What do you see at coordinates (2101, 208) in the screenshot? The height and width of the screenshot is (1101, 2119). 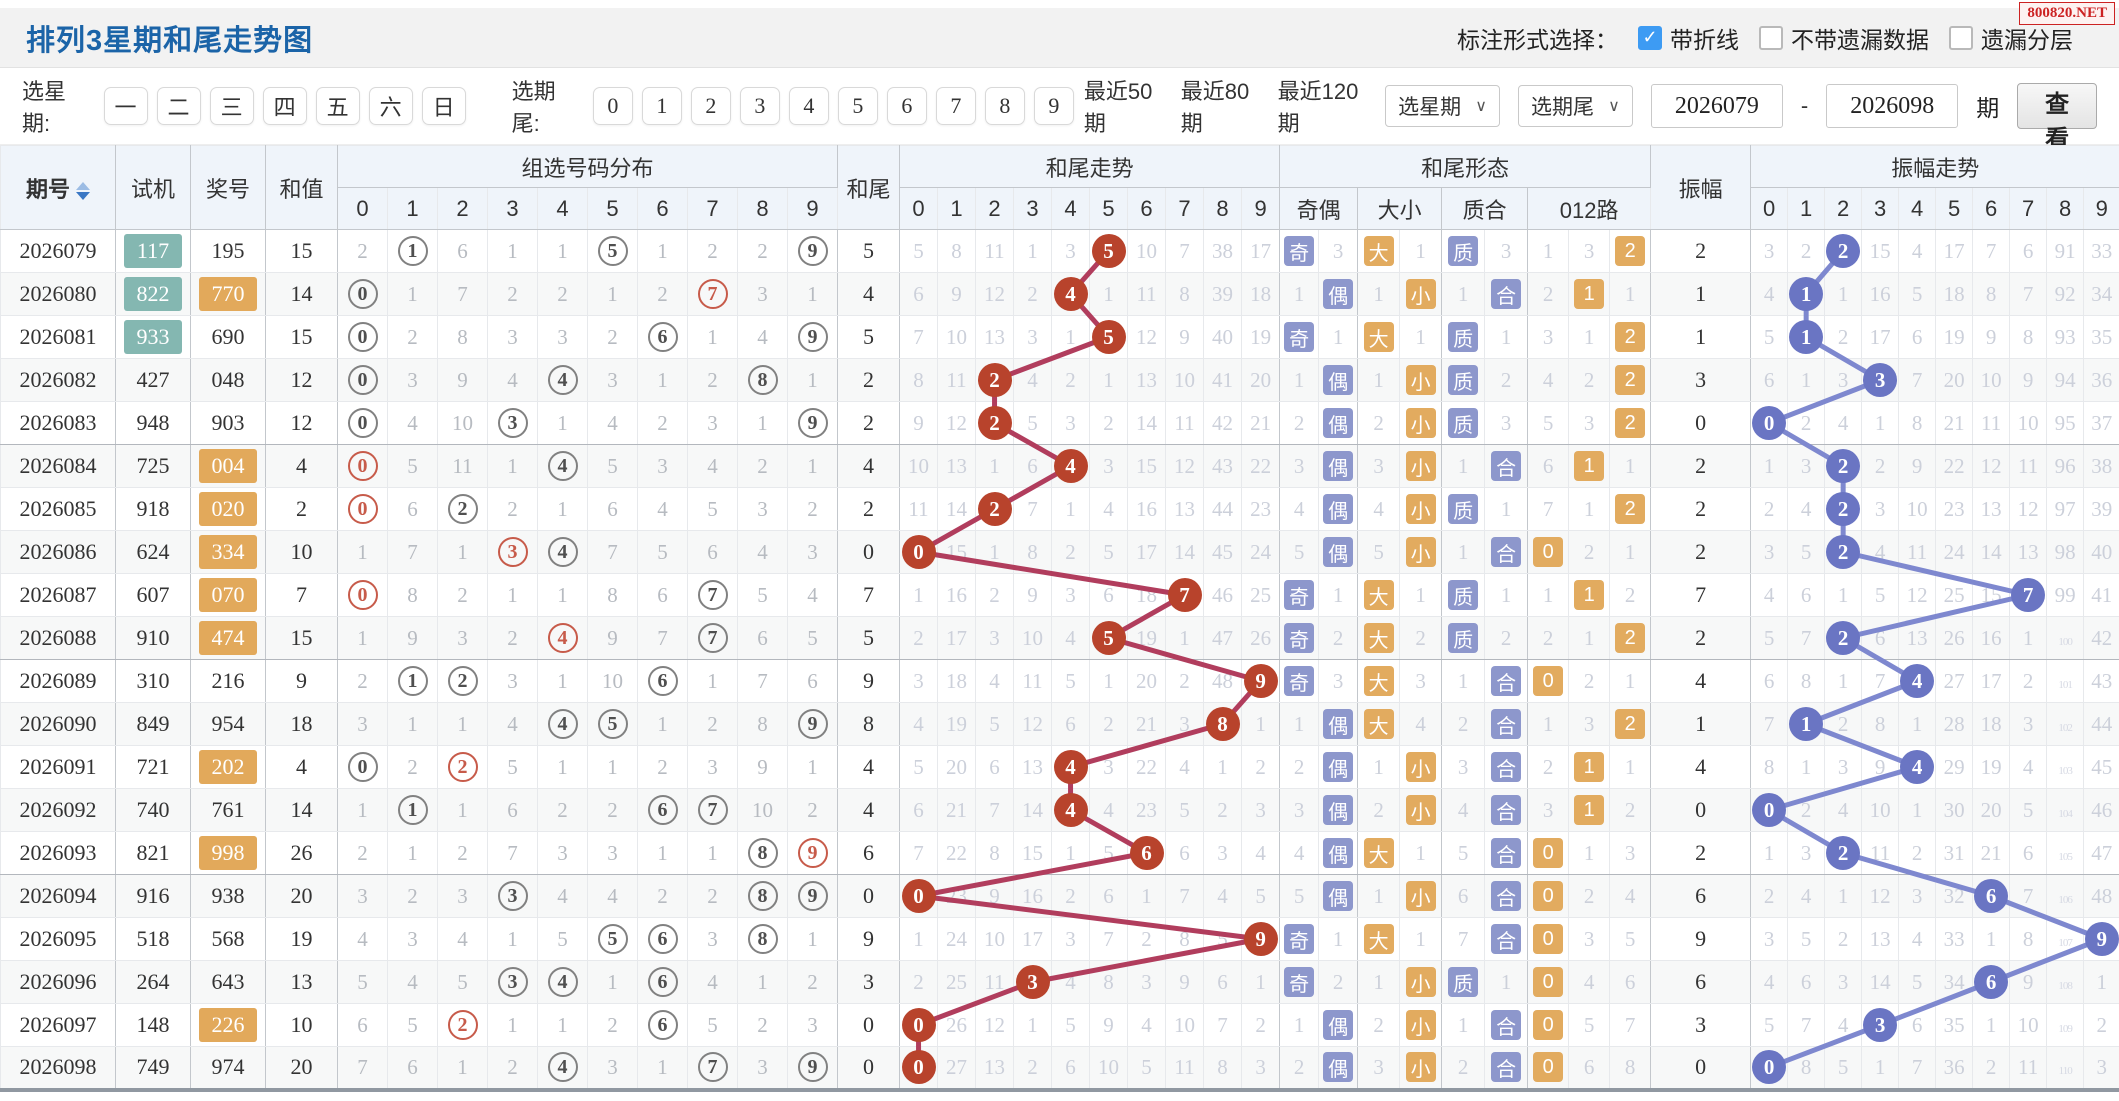 I see `digit-header: 9` at bounding box center [2101, 208].